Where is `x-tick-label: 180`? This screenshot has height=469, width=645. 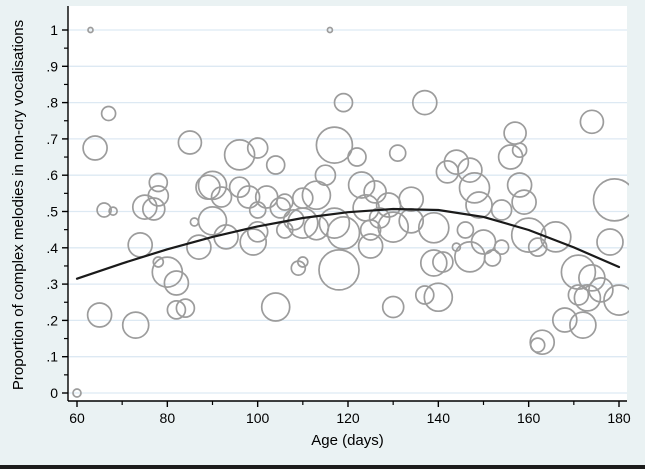 x-tick-label: 180 is located at coordinates (619, 418).